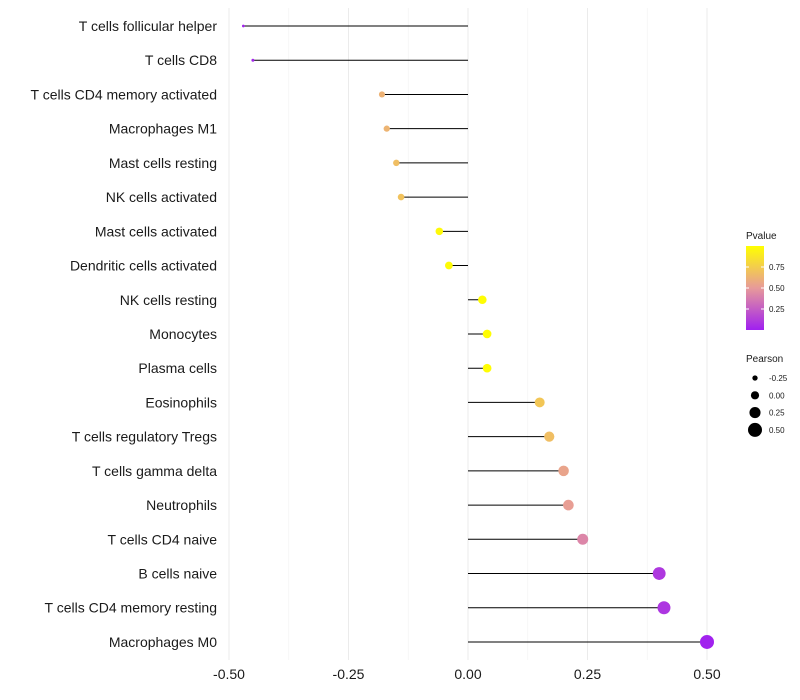  I want to click on legend-pvalue-colorbar, so click(755, 288).